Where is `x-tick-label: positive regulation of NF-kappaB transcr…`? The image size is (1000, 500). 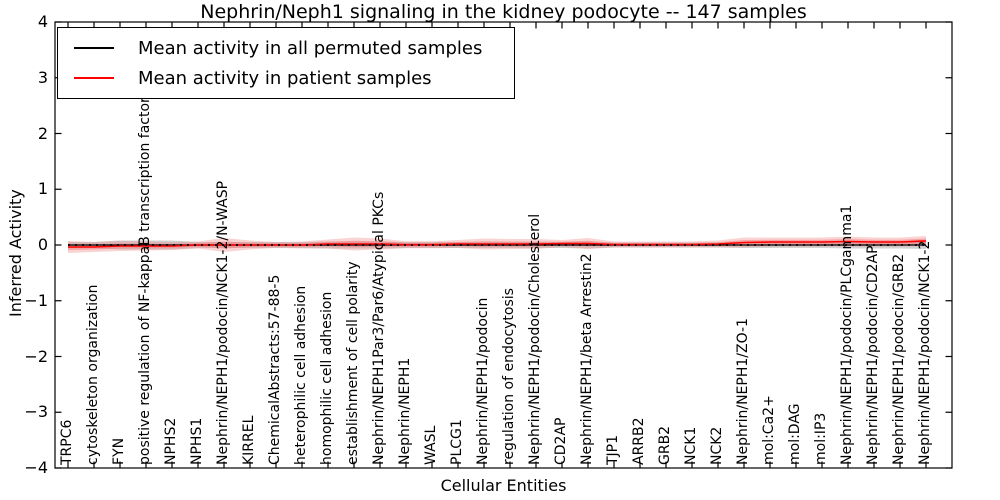
x-tick-label: positive regulation of NF-kappaB transcr… is located at coordinates (145, 274).